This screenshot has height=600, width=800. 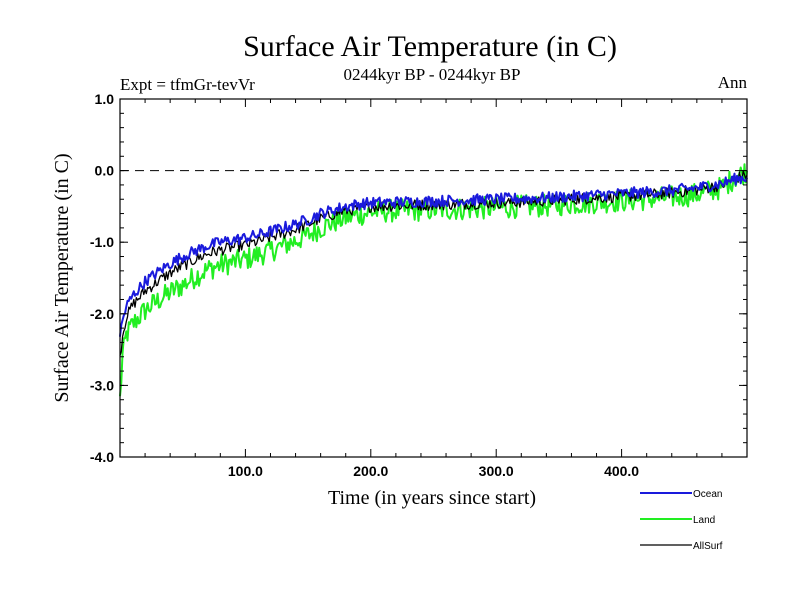 I want to click on legend-label-land: Land, so click(x=704, y=520).